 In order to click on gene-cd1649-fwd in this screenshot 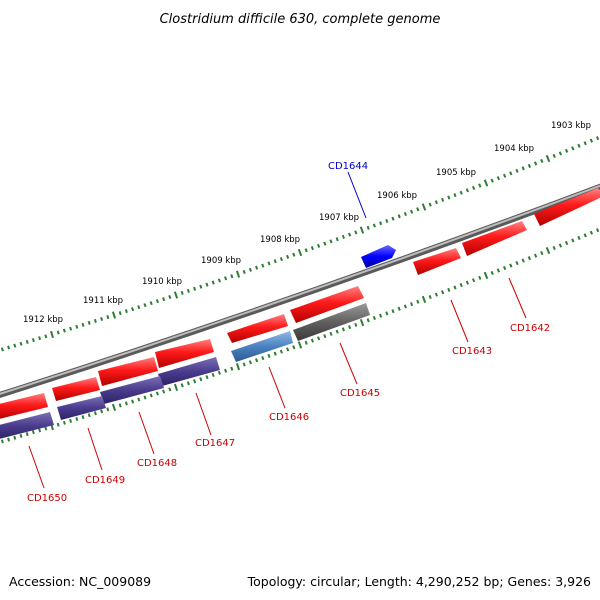, I will do `click(76, 389)`.